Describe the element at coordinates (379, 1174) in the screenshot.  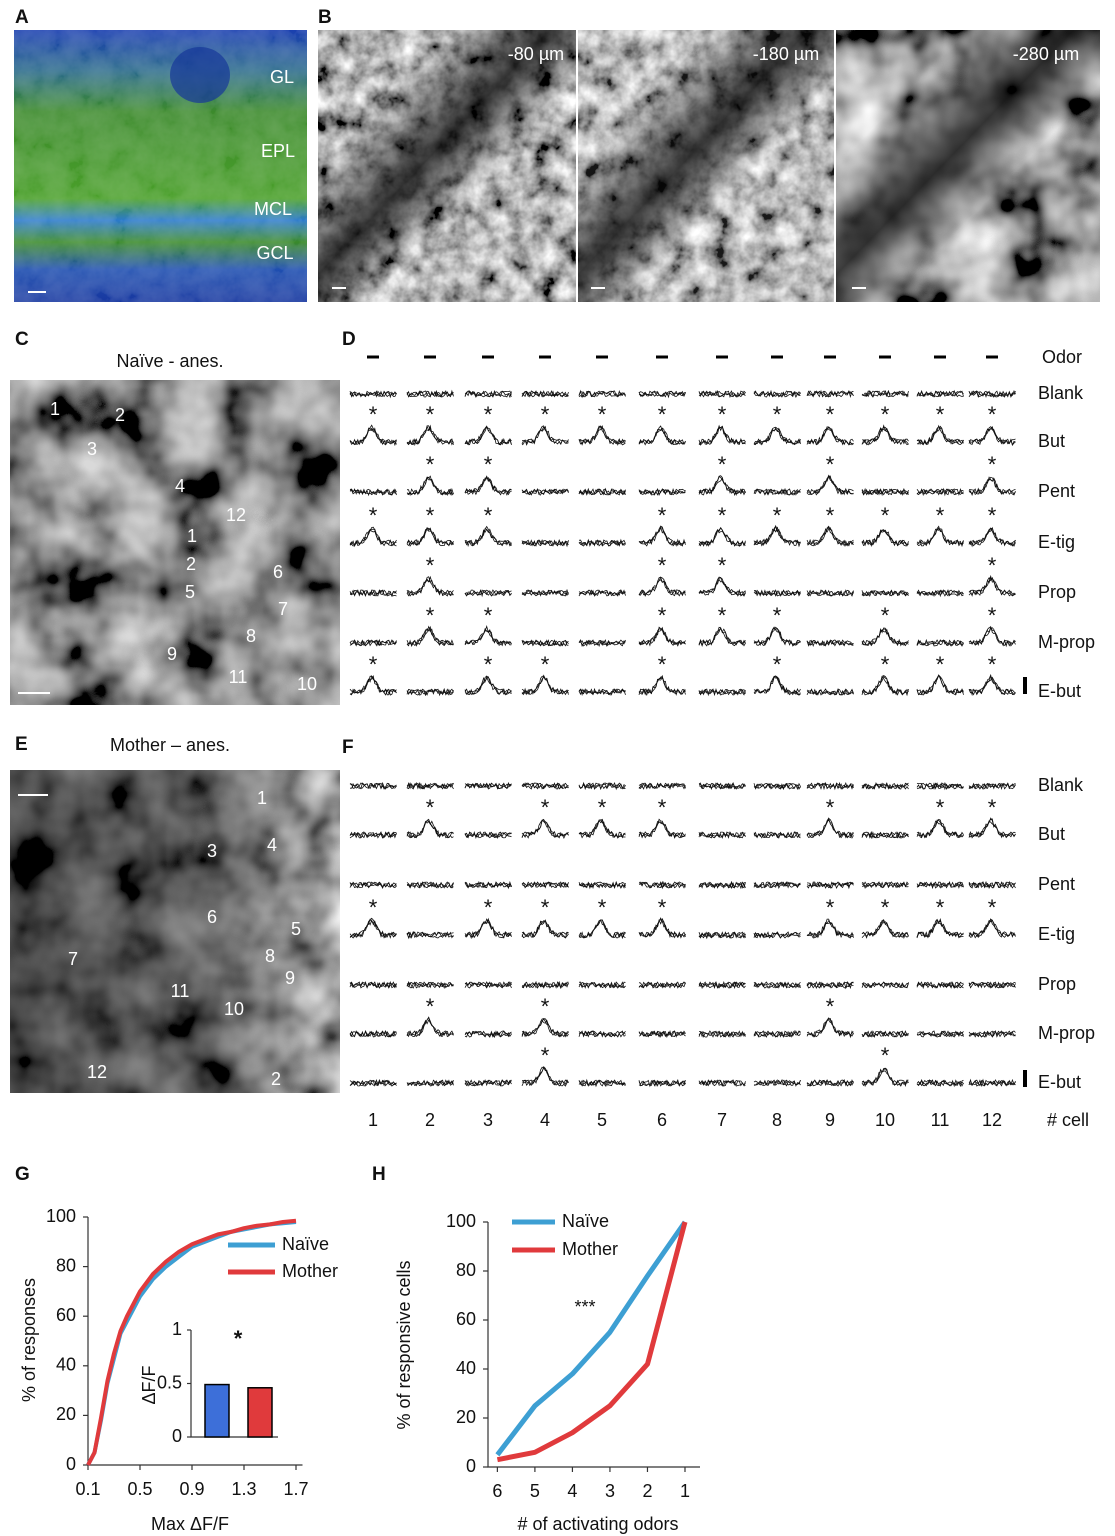
I see `panel-label: H` at that location.